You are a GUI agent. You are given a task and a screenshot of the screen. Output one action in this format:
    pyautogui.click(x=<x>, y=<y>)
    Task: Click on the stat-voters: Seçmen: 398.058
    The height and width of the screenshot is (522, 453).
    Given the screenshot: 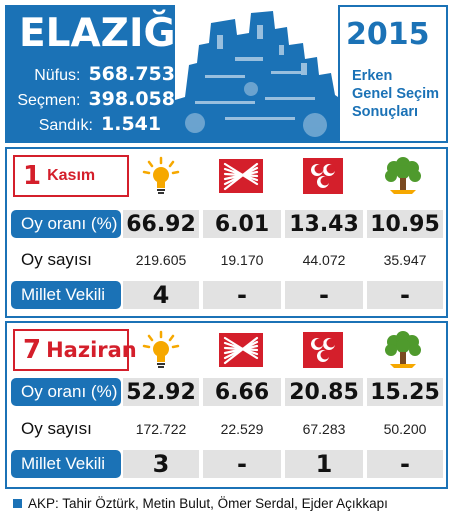 What is the action you would take?
    pyautogui.click(x=93, y=100)
    